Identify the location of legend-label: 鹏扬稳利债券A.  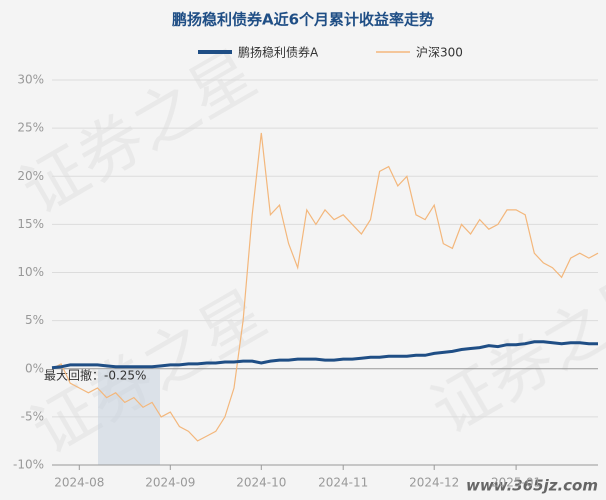
(278, 52).